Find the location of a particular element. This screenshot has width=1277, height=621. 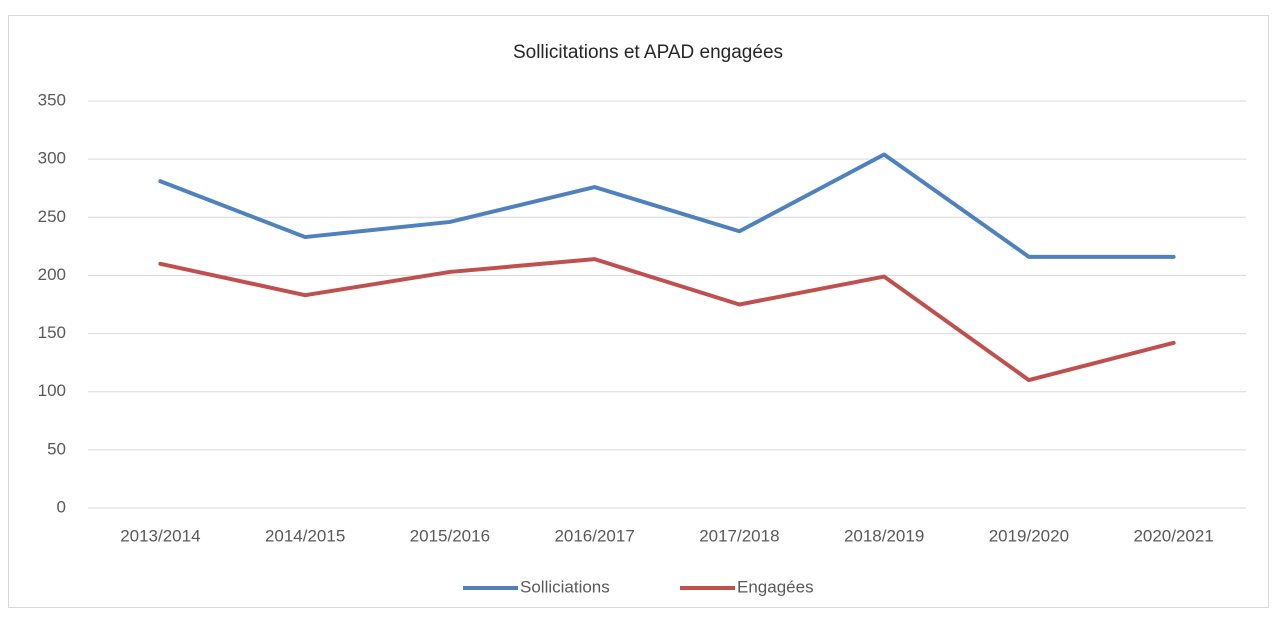

series-line is located at coordinates (667, 205).